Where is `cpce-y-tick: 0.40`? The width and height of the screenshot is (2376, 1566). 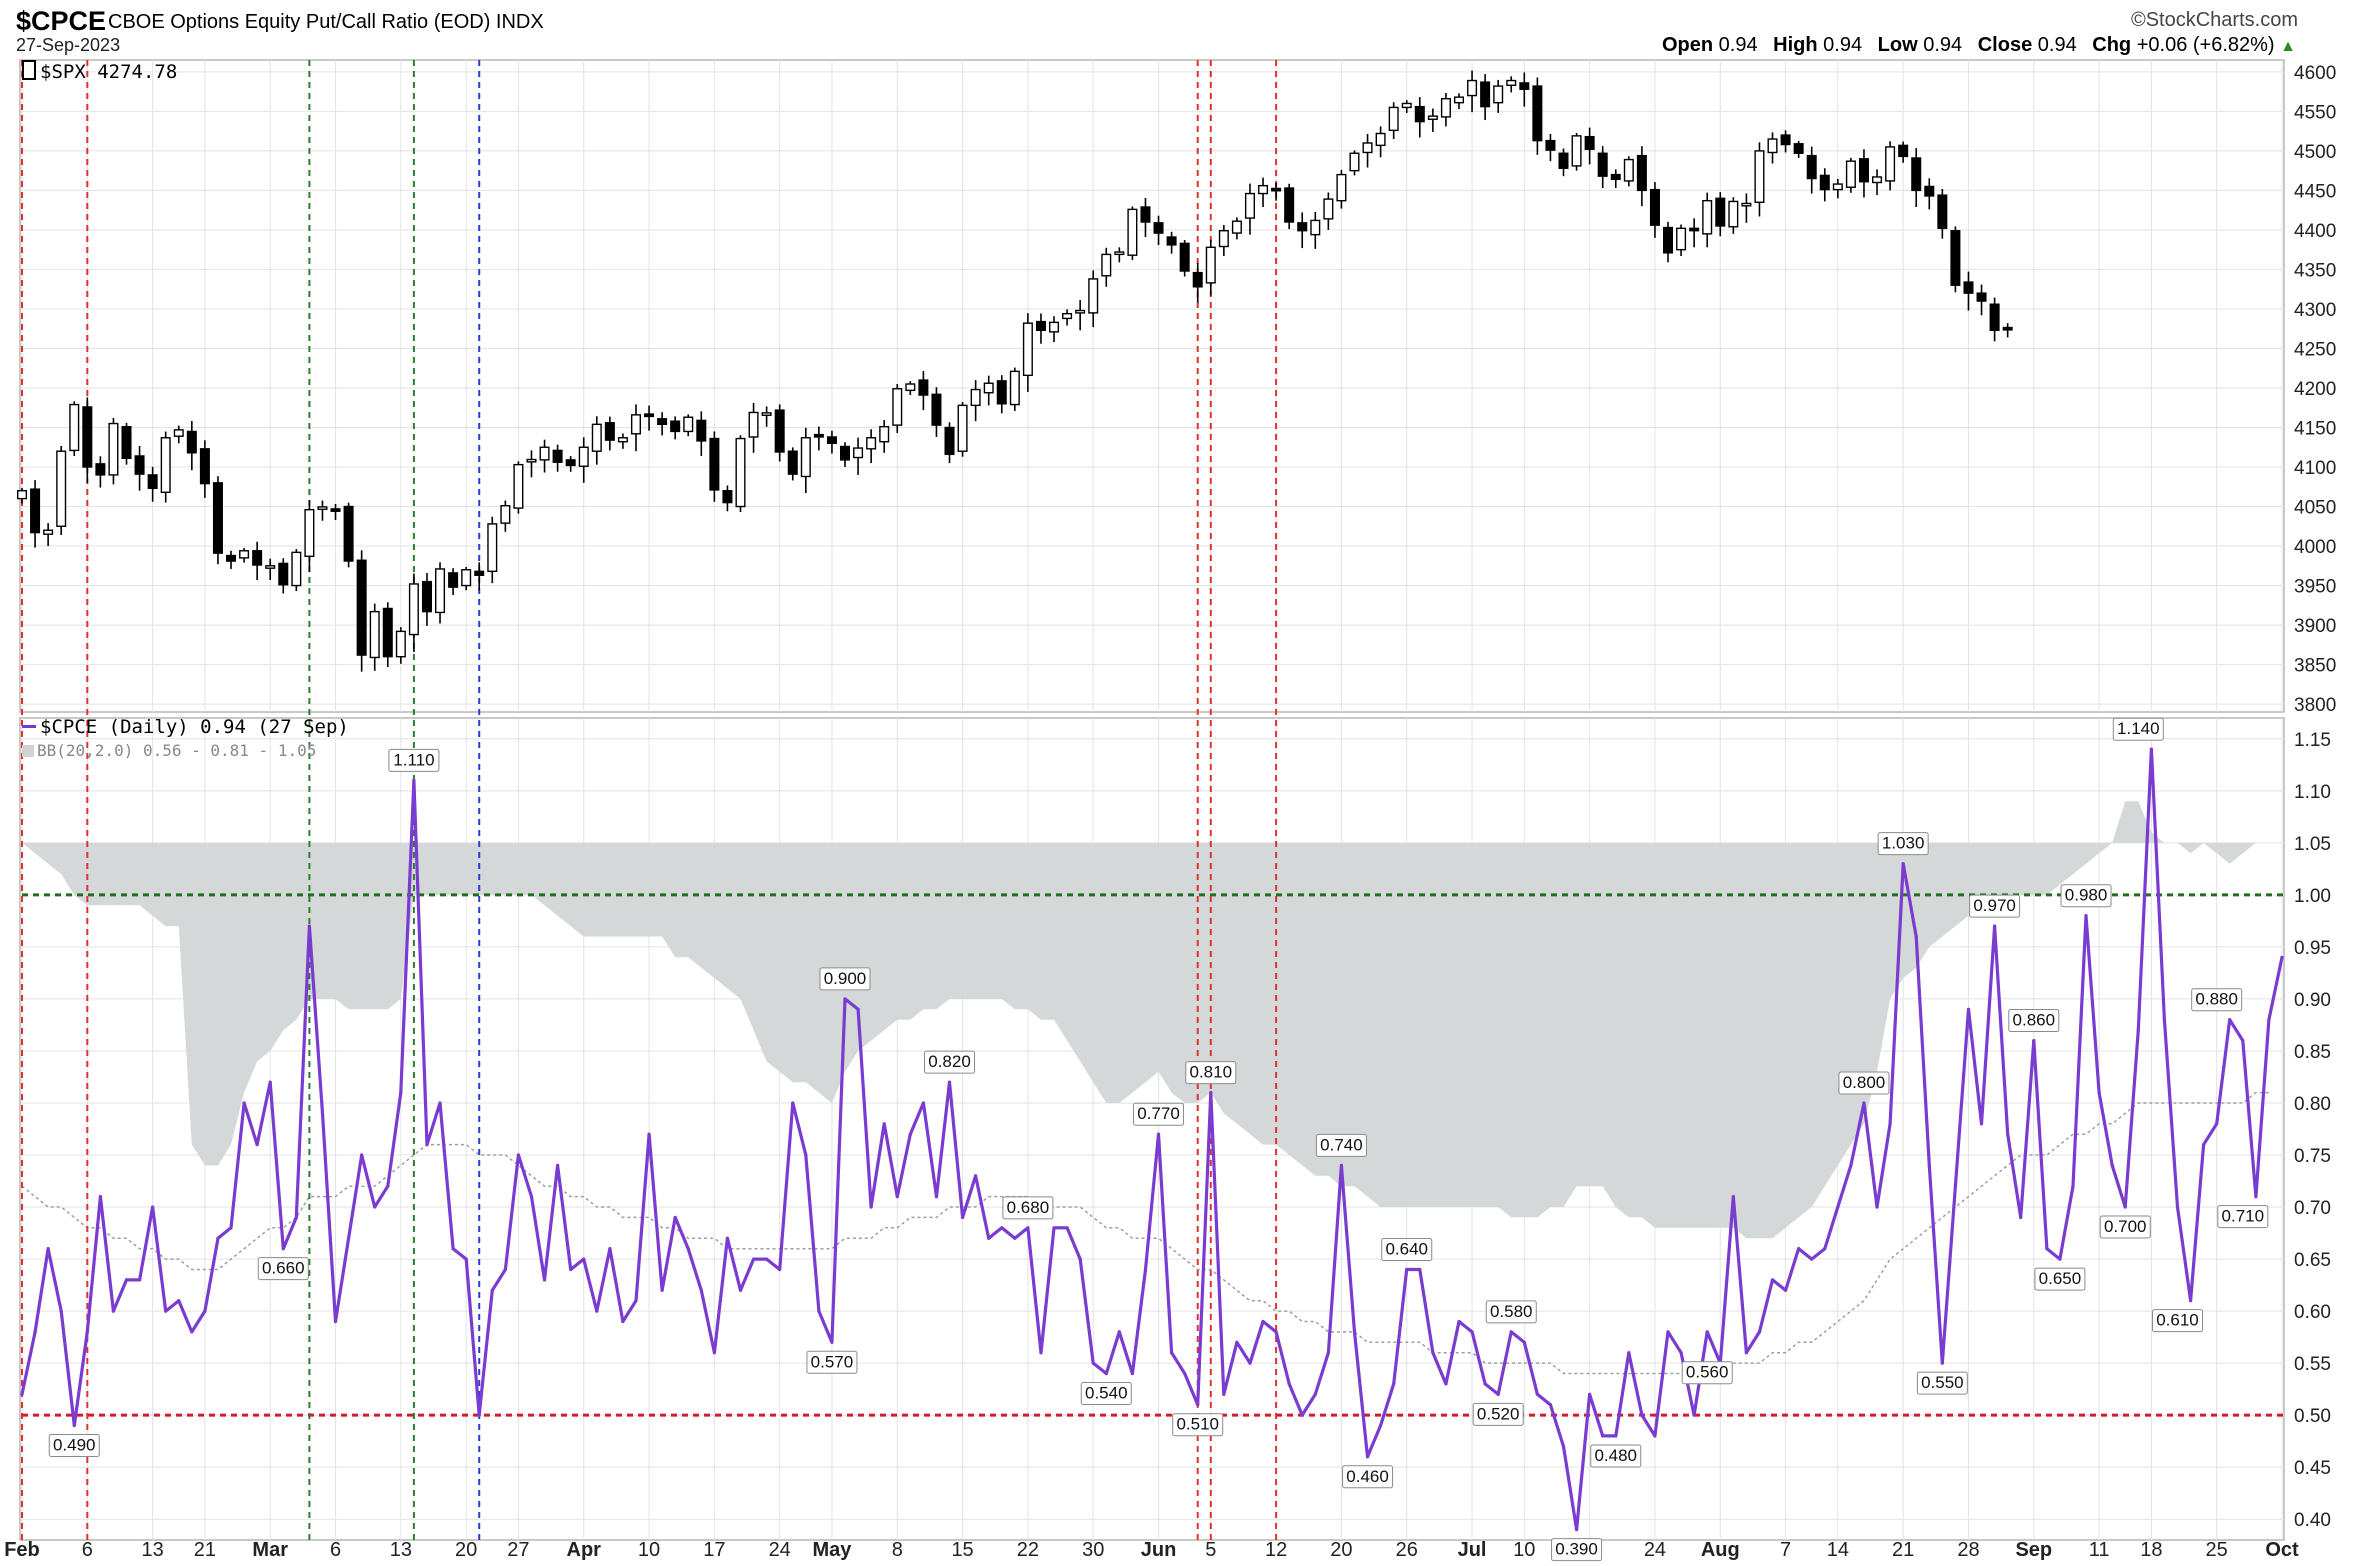
cpce-y-tick: 0.40 is located at coordinates (2312, 1520).